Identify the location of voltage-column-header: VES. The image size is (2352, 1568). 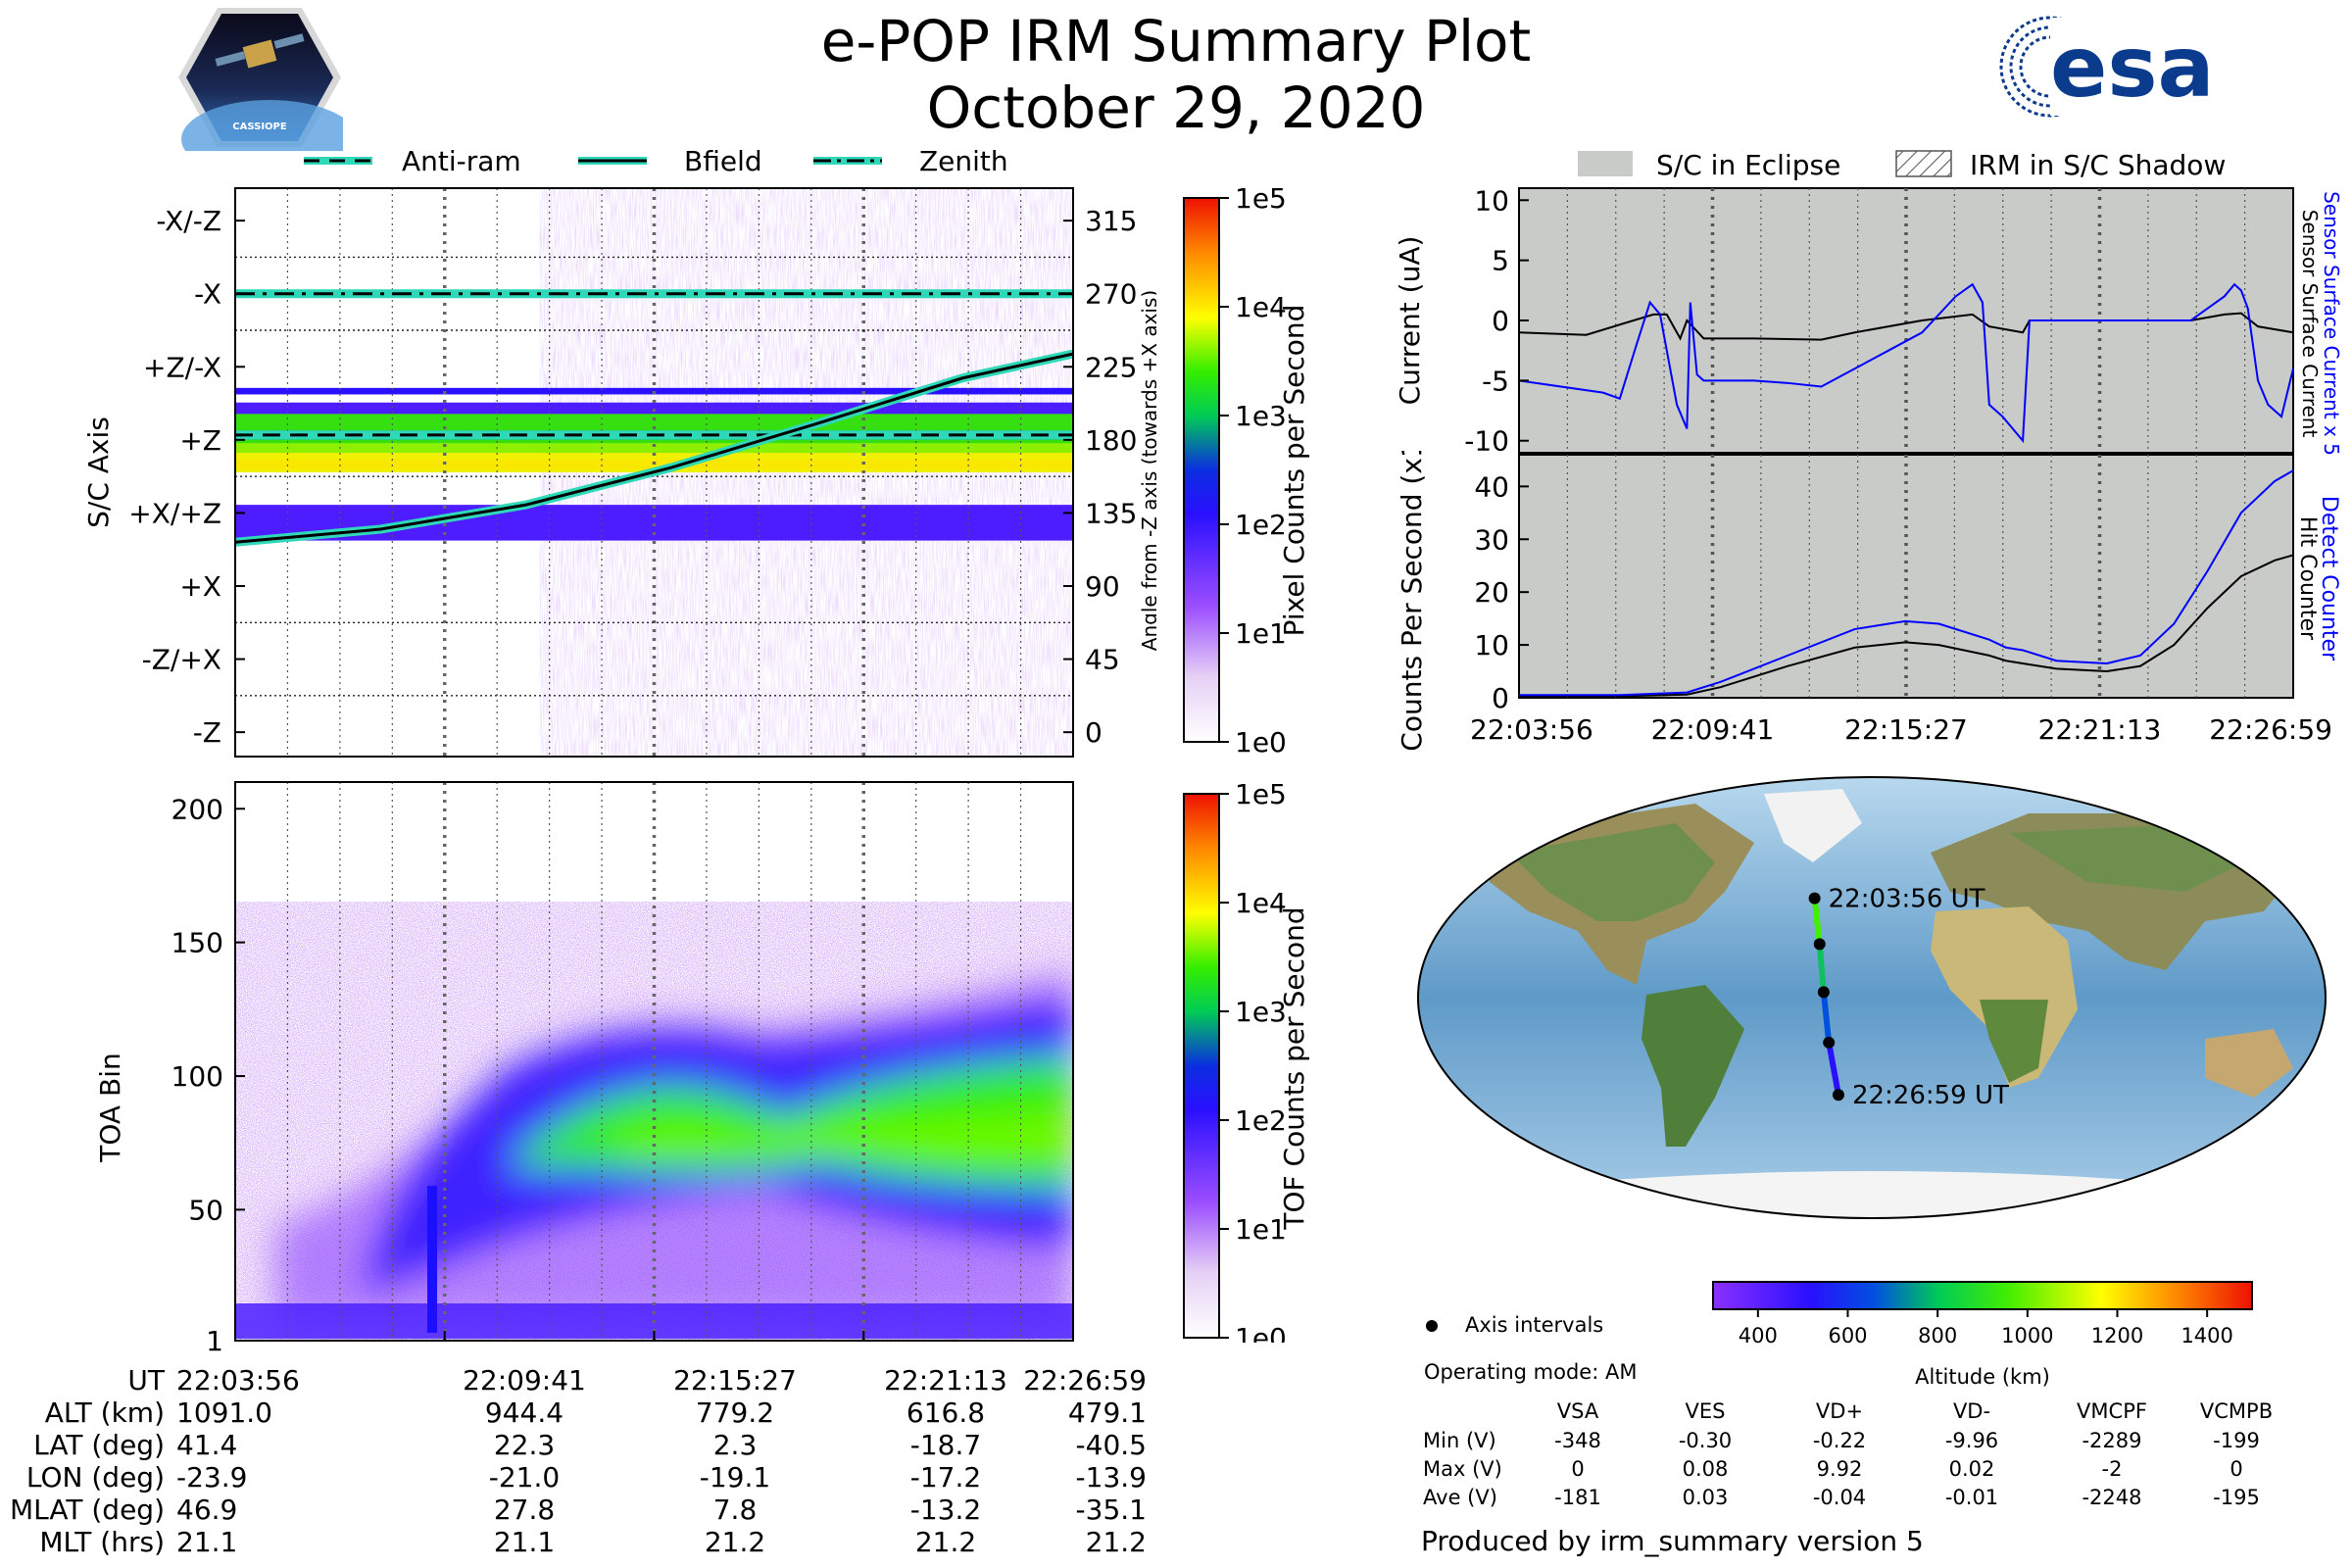
(1705, 1411).